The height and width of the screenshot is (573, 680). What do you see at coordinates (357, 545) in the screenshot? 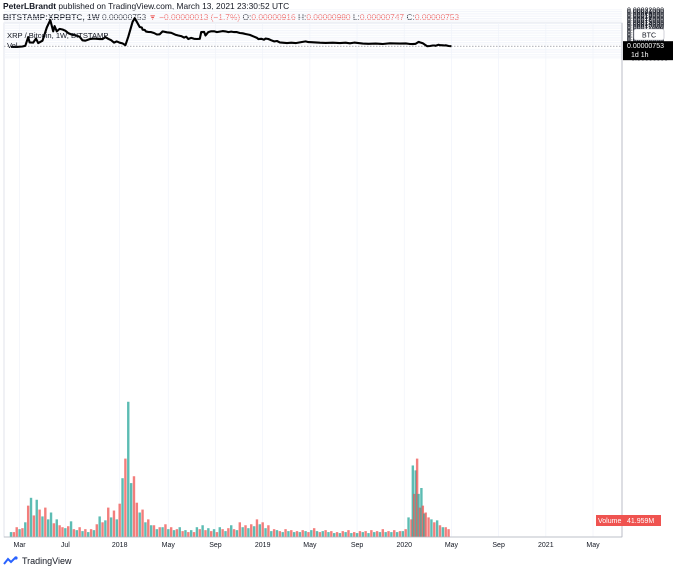
I see `x-tick-label: Sep` at bounding box center [357, 545].